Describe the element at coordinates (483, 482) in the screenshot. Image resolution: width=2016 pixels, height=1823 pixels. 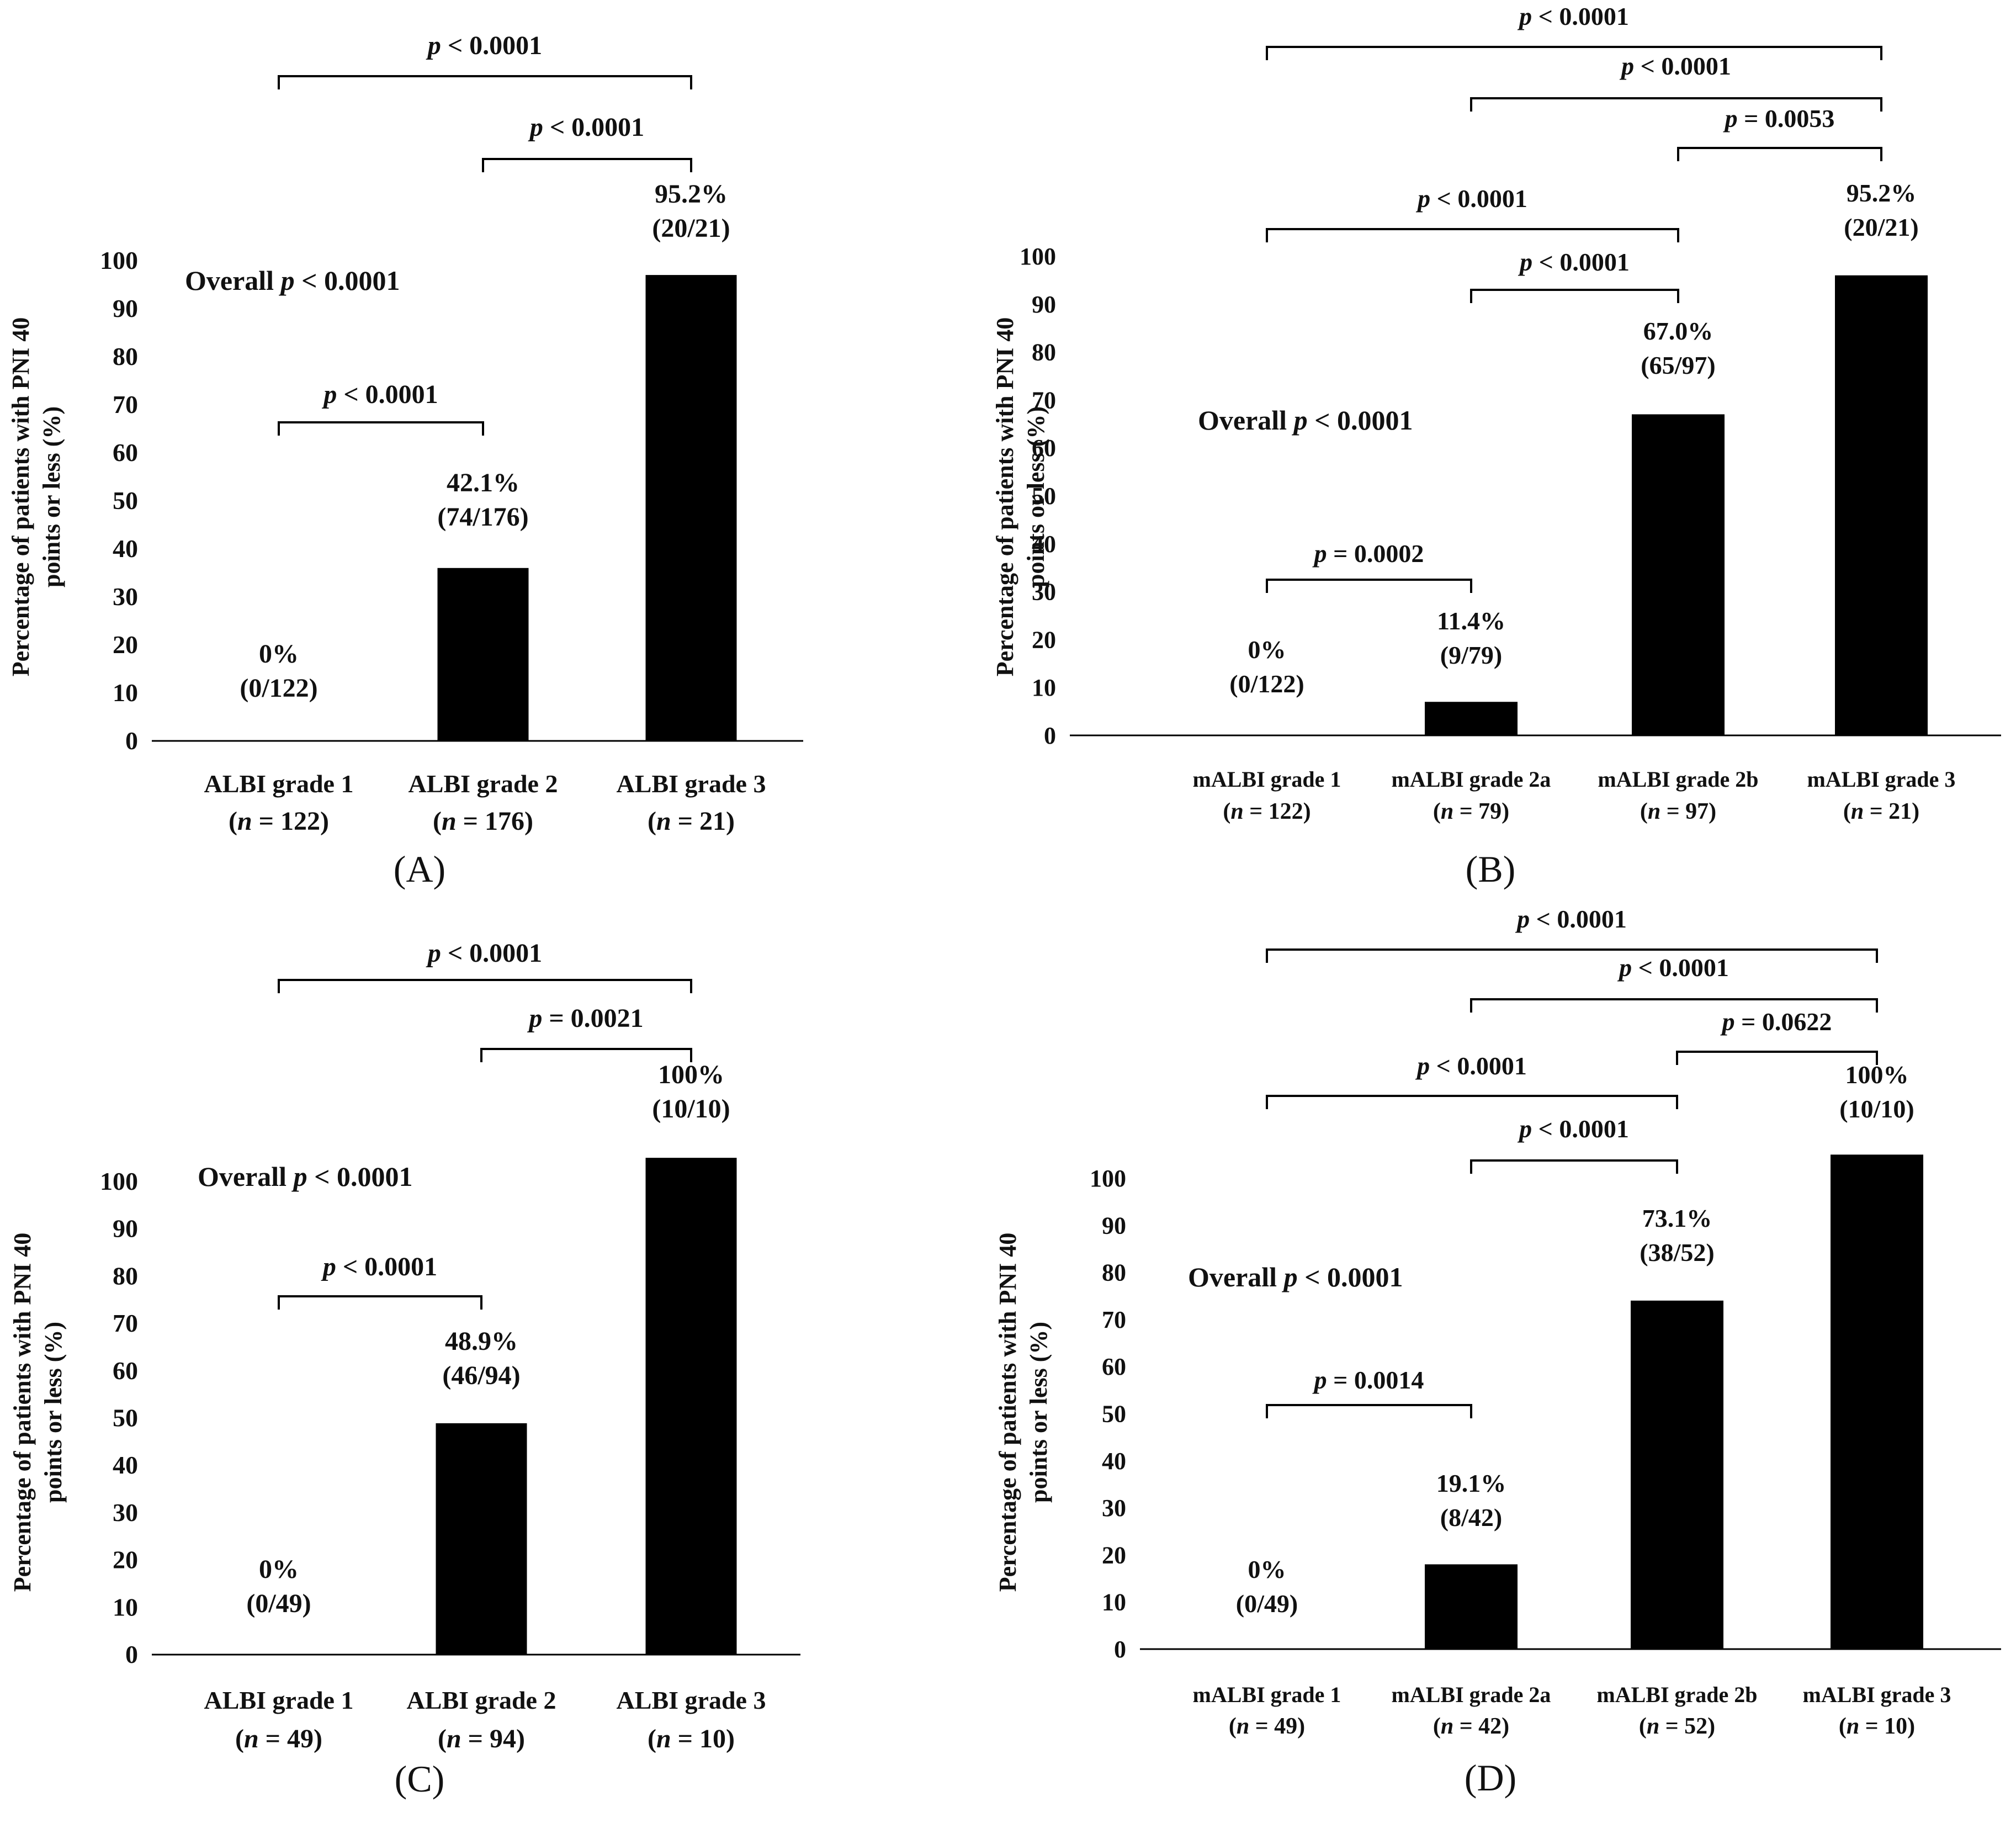
I see `bar-percent-label: 42.1%` at that location.